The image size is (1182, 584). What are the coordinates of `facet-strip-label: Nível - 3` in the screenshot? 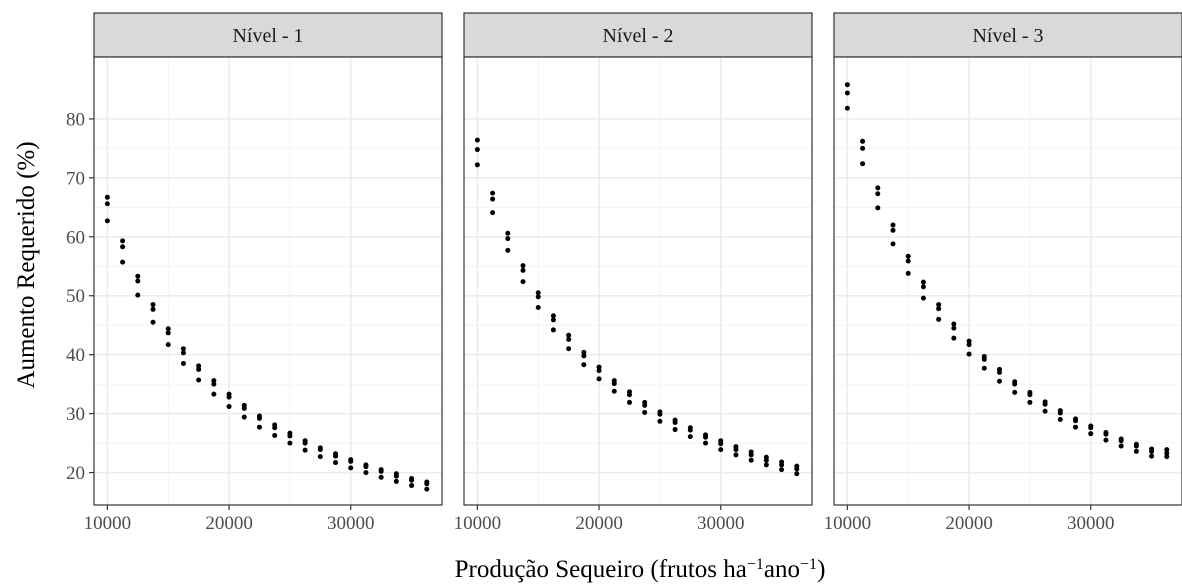 It's located at (1007, 36).